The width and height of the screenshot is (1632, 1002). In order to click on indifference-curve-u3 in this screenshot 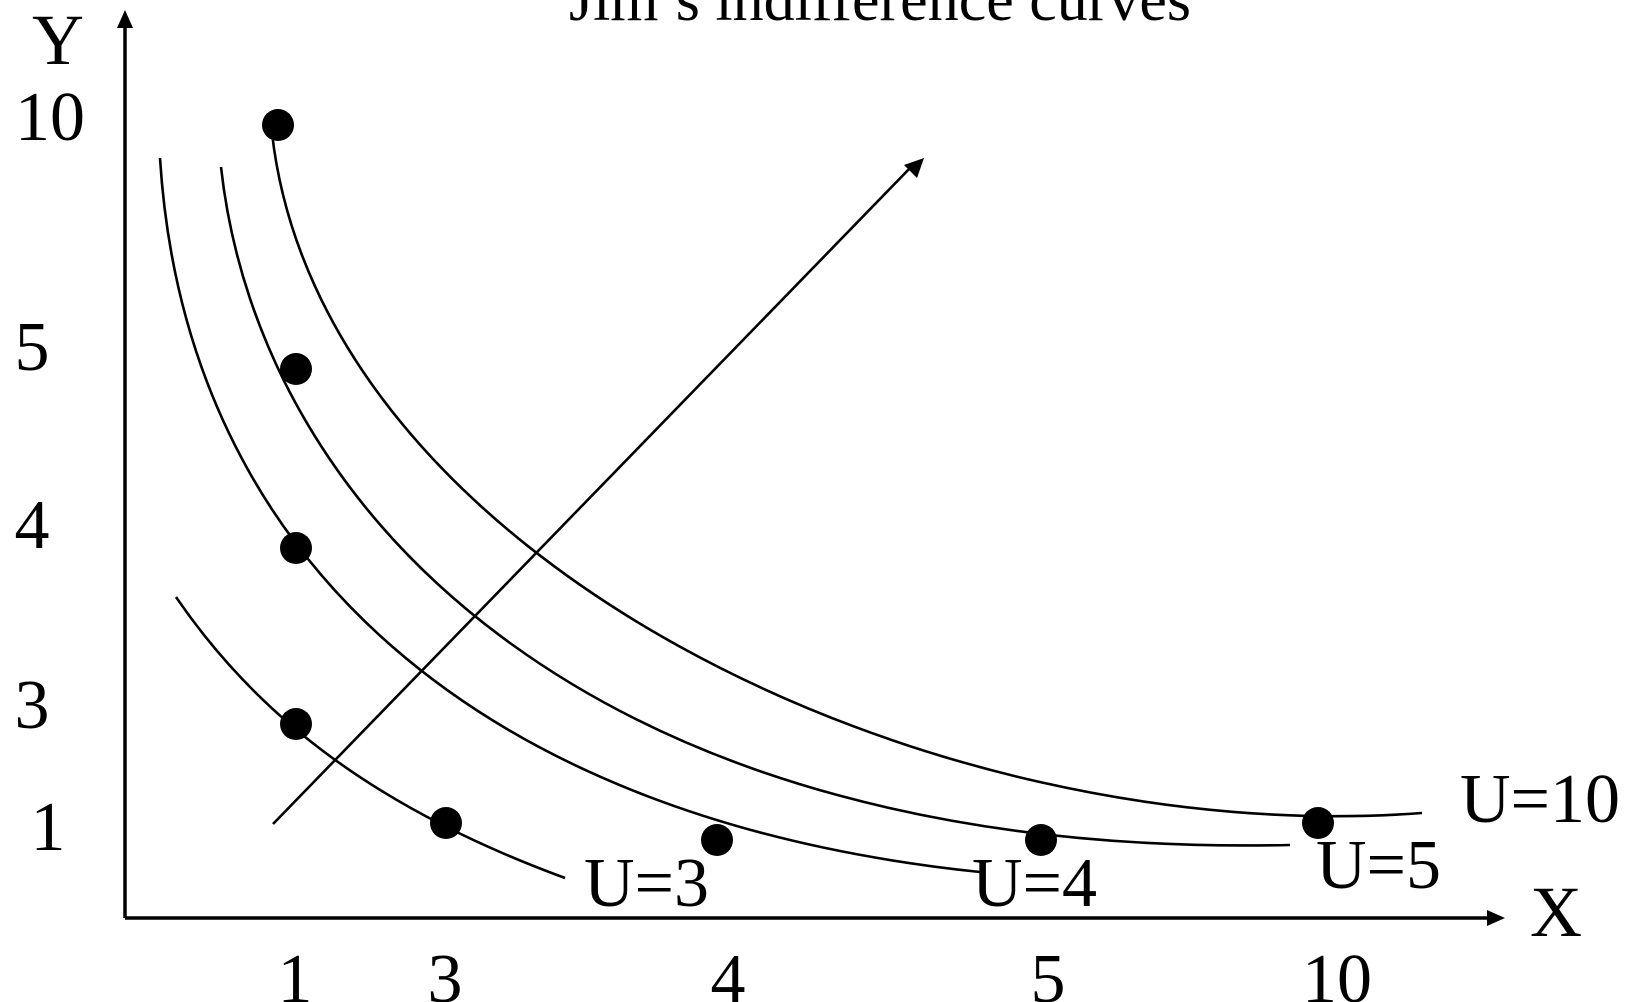, I will do `click(370, 738)`.